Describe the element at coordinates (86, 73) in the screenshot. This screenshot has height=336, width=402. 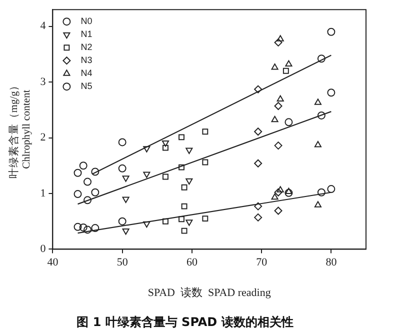
I see `legend-label: N4` at that location.